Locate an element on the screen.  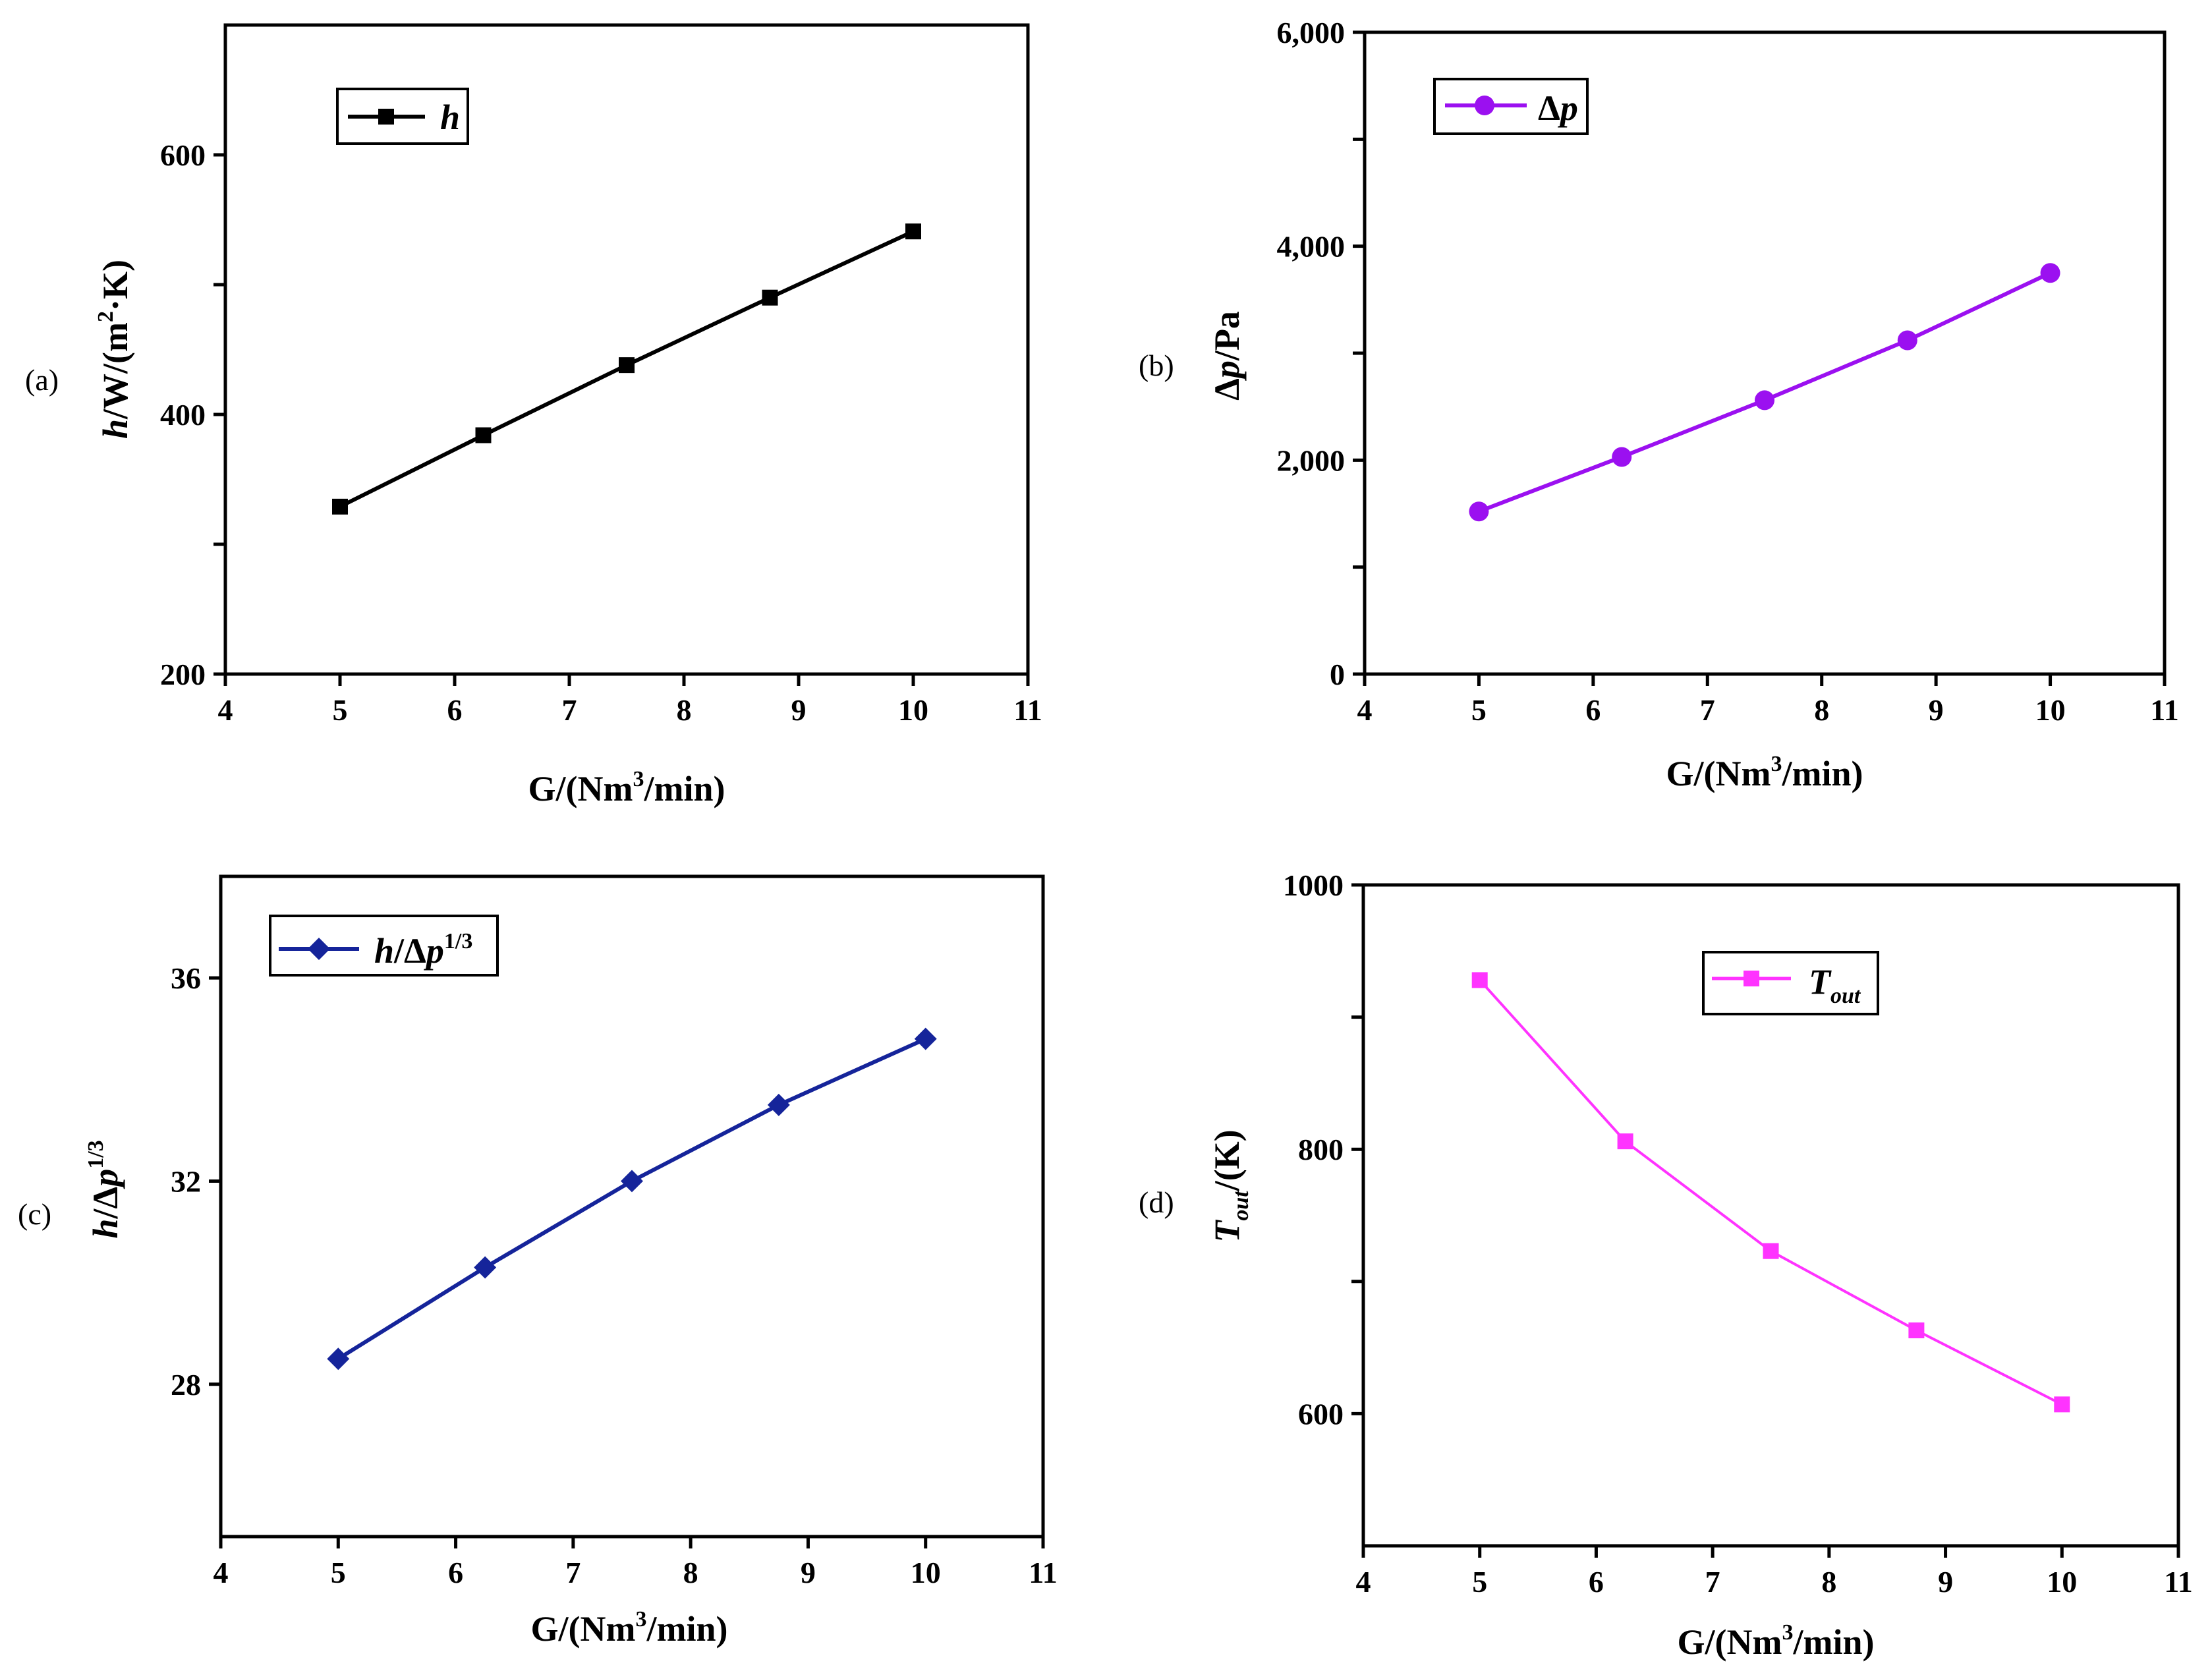
y-tick-label-d-0: 600 is located at coordinates (1321, 1414).